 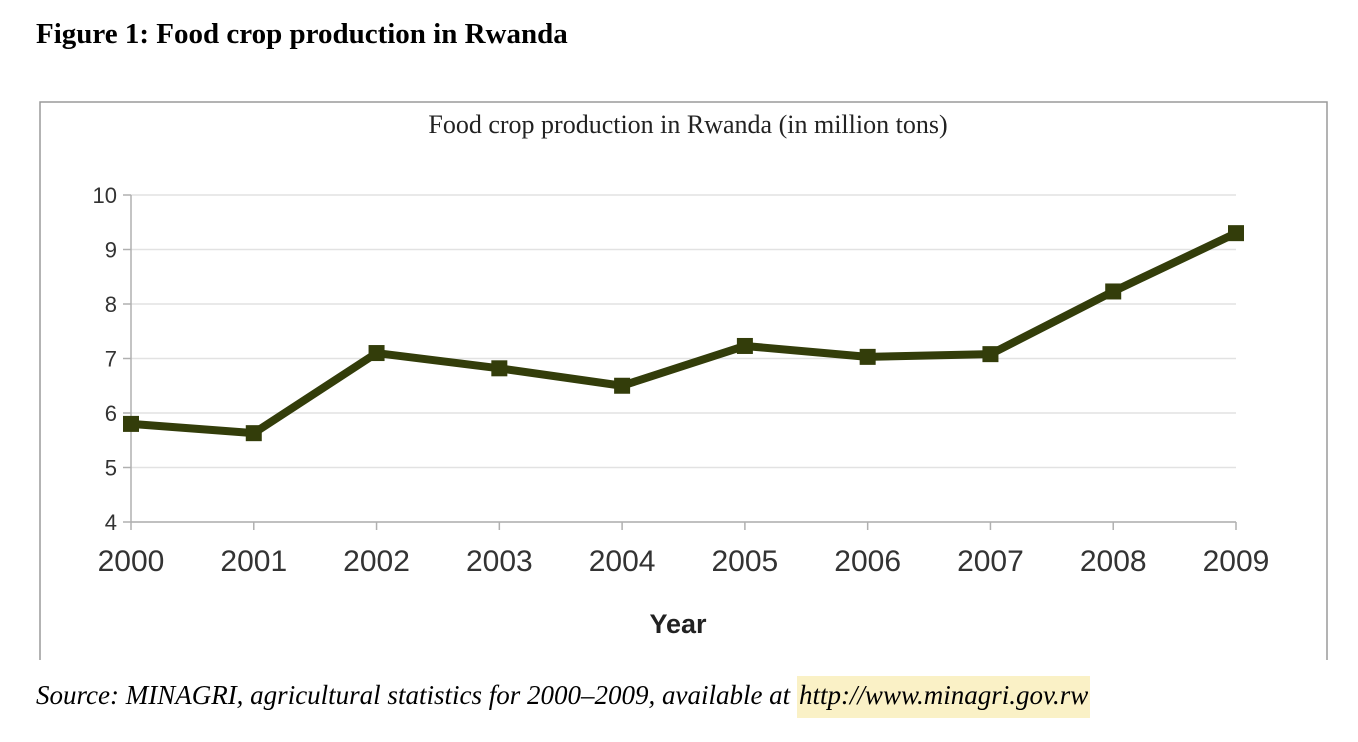 I want to click on y-tick-label: 7, so click(x=111, y=359).